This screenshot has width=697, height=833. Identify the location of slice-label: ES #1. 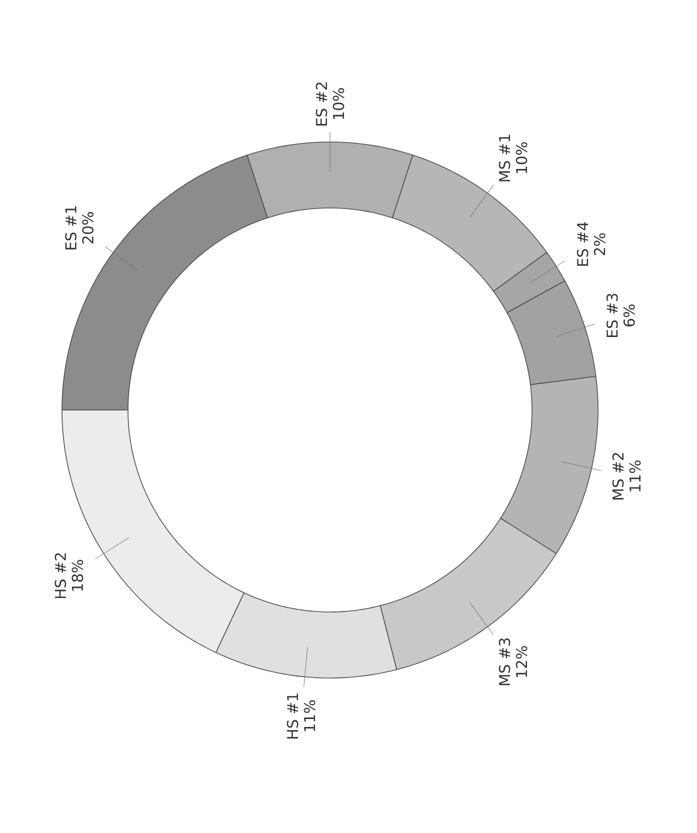
(70, 228).